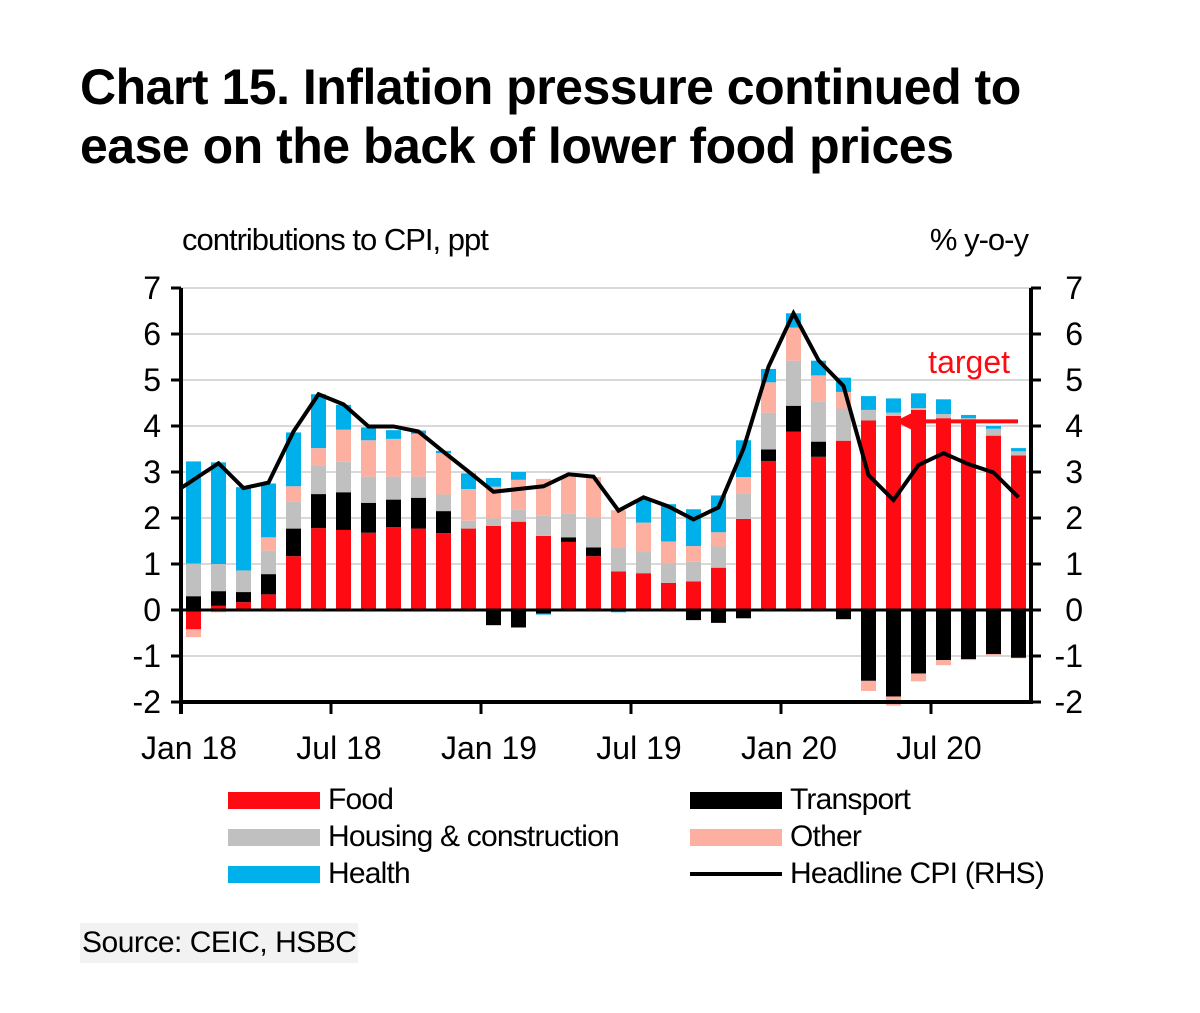 Image resolution: width=1200 pixels, height=1013 pixels. What do you see at coordinates (152, 472) in the screenshot?
I see `y-tick-label-left: 3` at bounding box center [152, 472].